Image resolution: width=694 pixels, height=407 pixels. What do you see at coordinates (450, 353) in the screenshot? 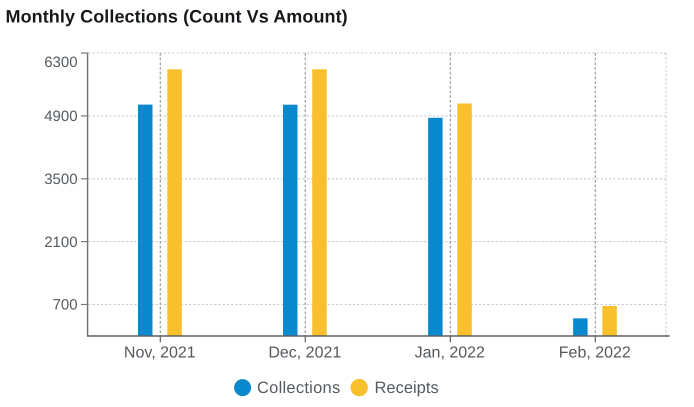
I see `svg-text: Jan, 2022` at bounding box center [450, 353].